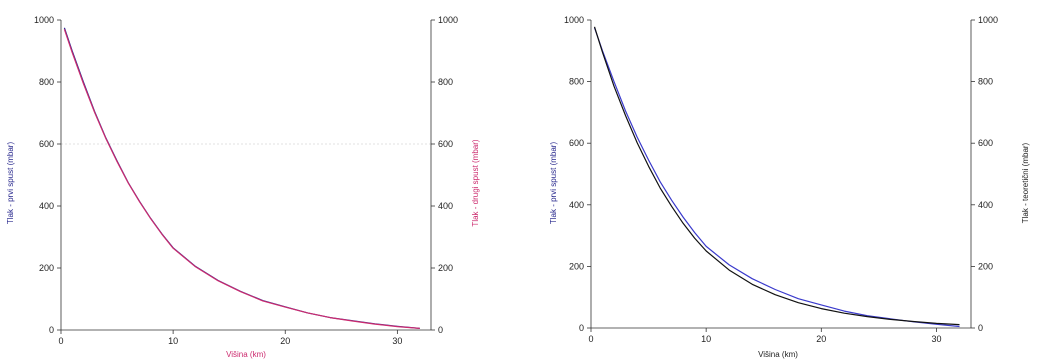 The width and height of the screenshot is (1041, 361). I want to click on chart-right-y-left-tick-label-800: 800, so click(576, 82).